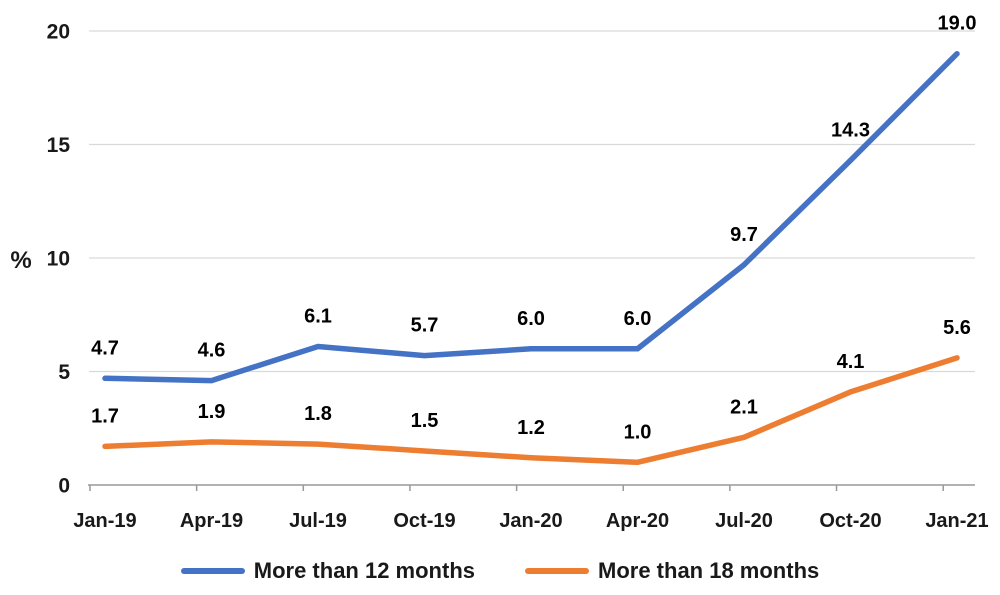  Describe the element at coordinates (20, 260) in the screenshot. I see `y-axis-unit-label: %` at that location.